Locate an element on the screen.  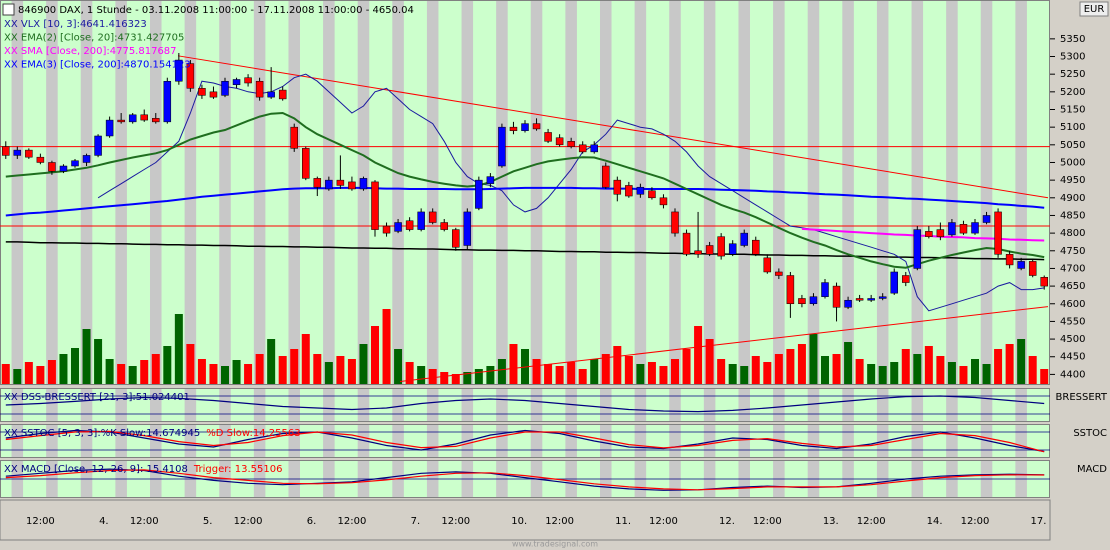
x-tick-label: 11. is located at coordinates (623, 521).